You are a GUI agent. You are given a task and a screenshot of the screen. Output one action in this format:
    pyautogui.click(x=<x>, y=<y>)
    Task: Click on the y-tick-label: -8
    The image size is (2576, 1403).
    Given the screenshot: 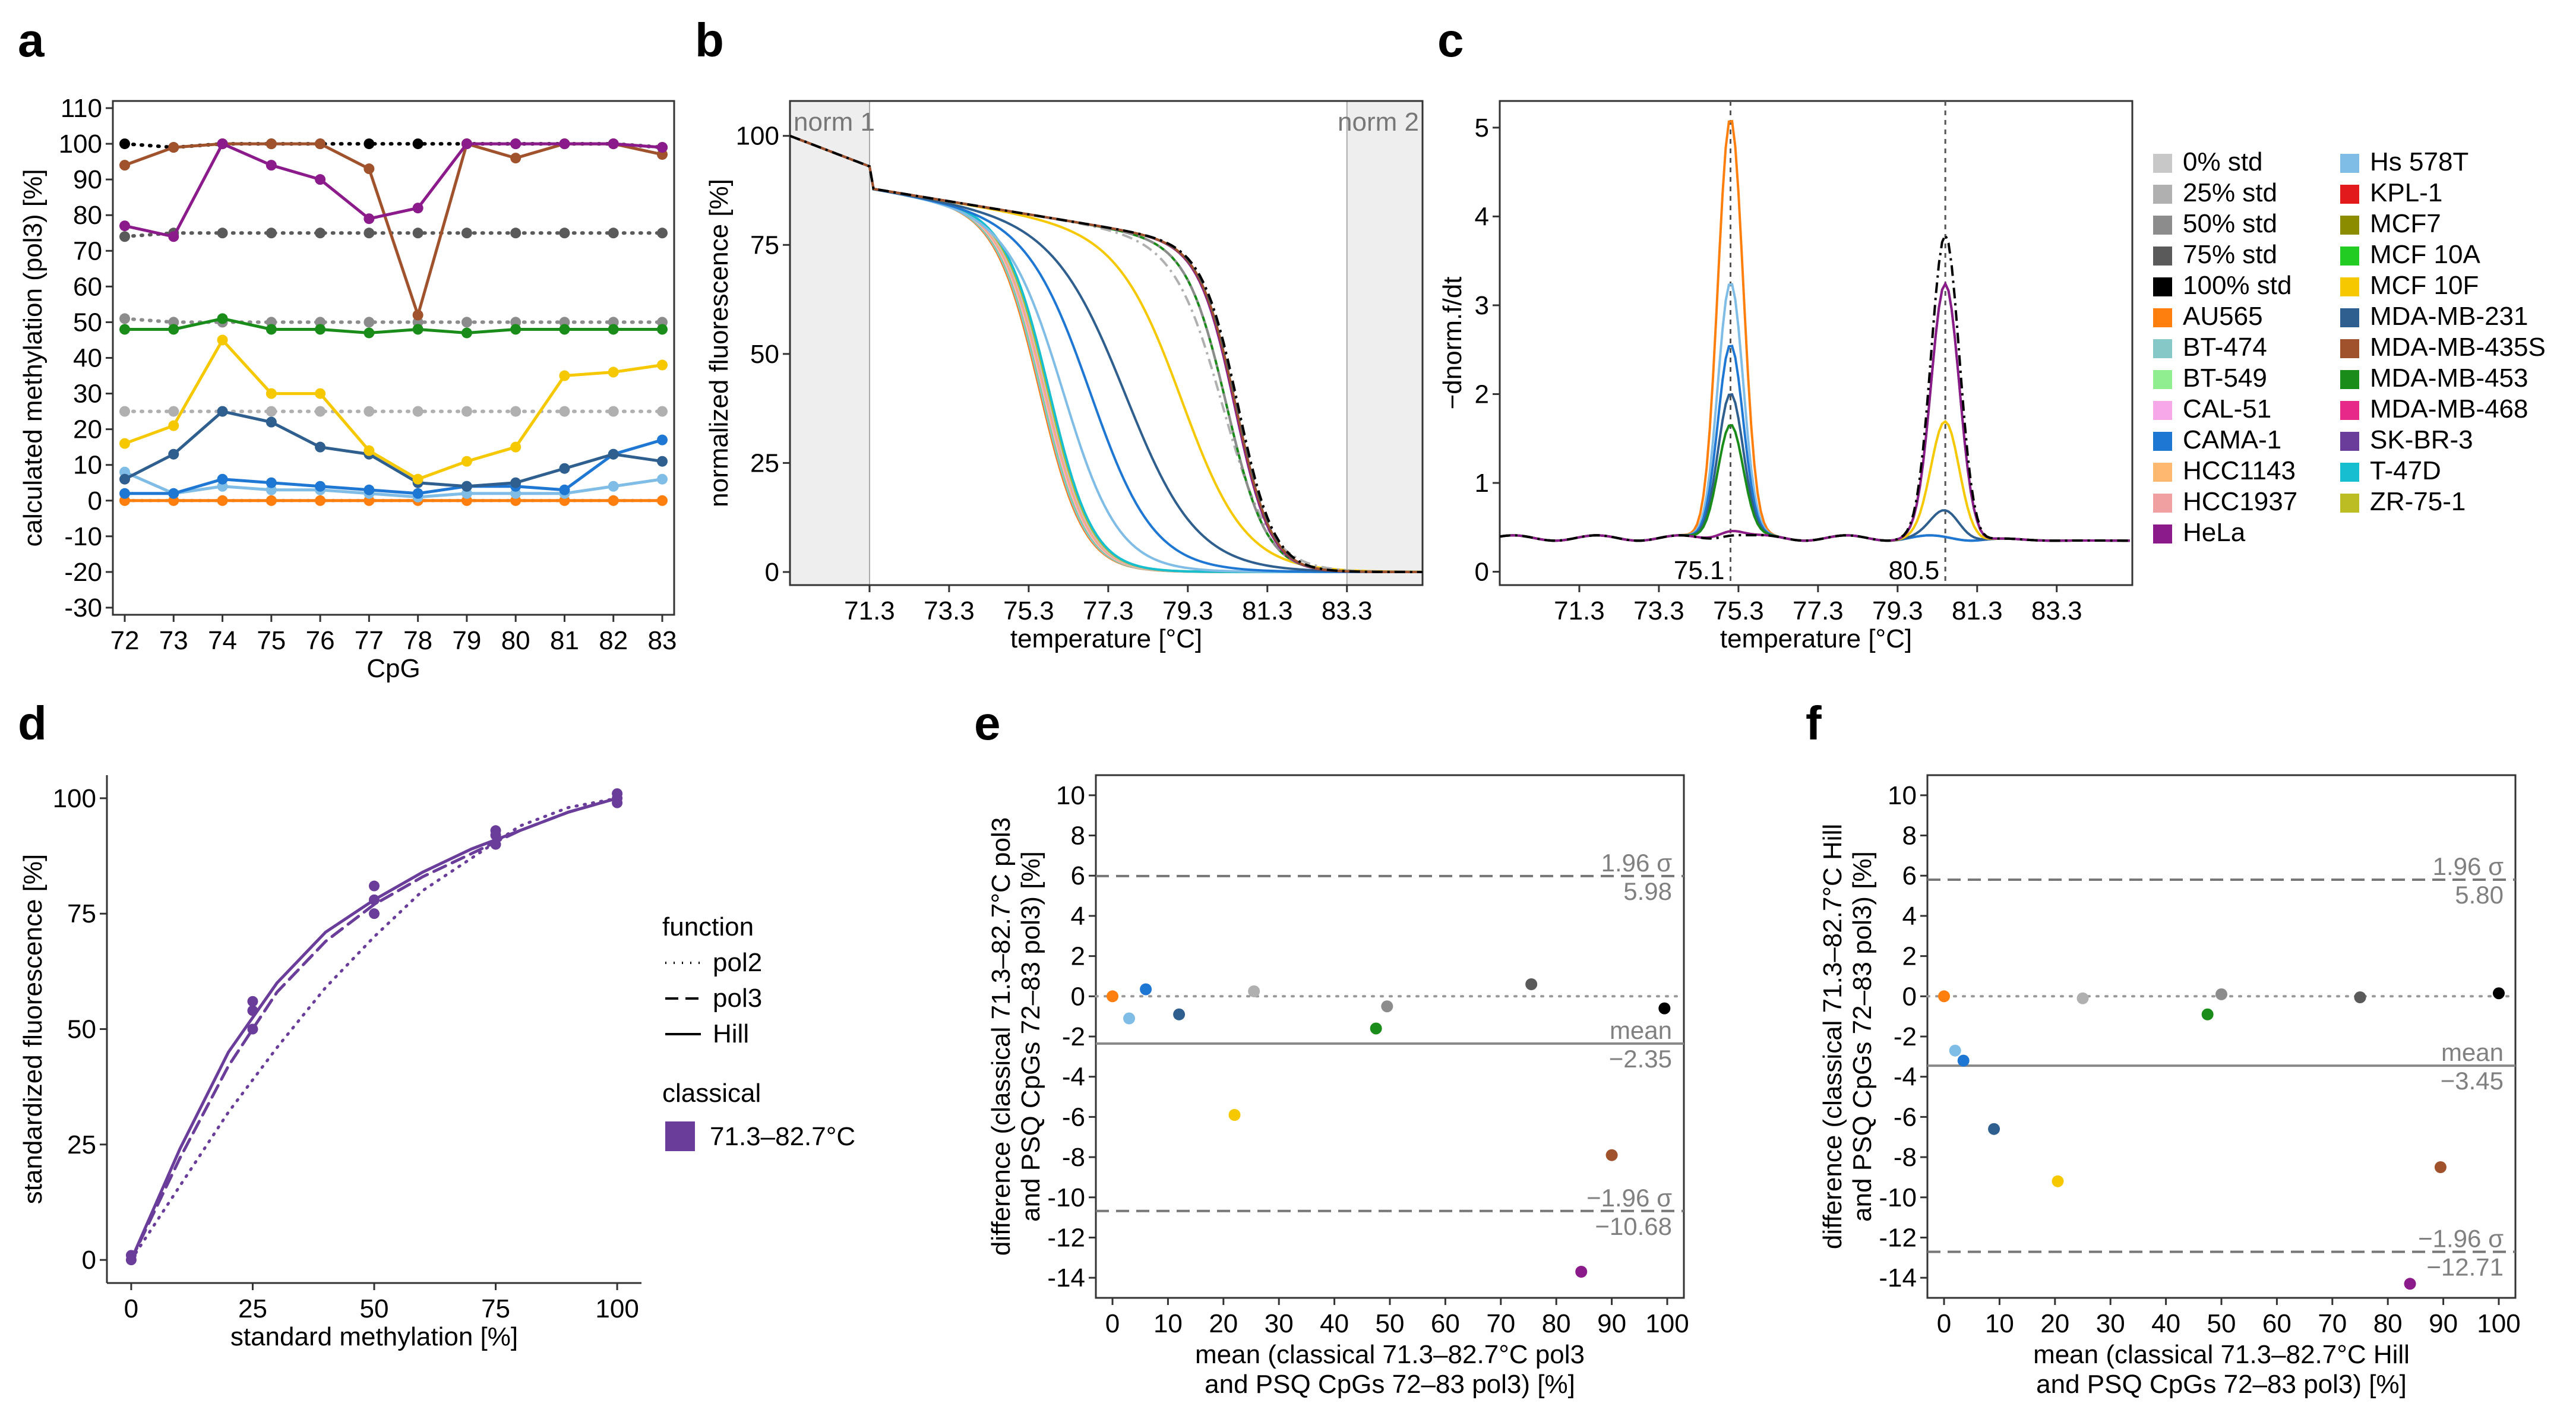 What is the action you would take?
    pyautogui.click(x=1905, y=1157)
    